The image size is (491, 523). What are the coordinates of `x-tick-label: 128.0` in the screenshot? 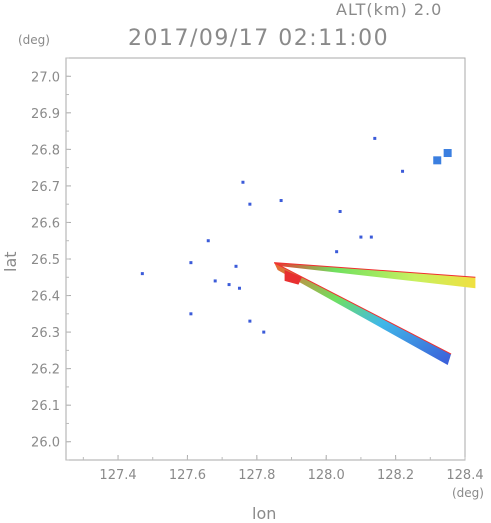 It's located at (326, 475).